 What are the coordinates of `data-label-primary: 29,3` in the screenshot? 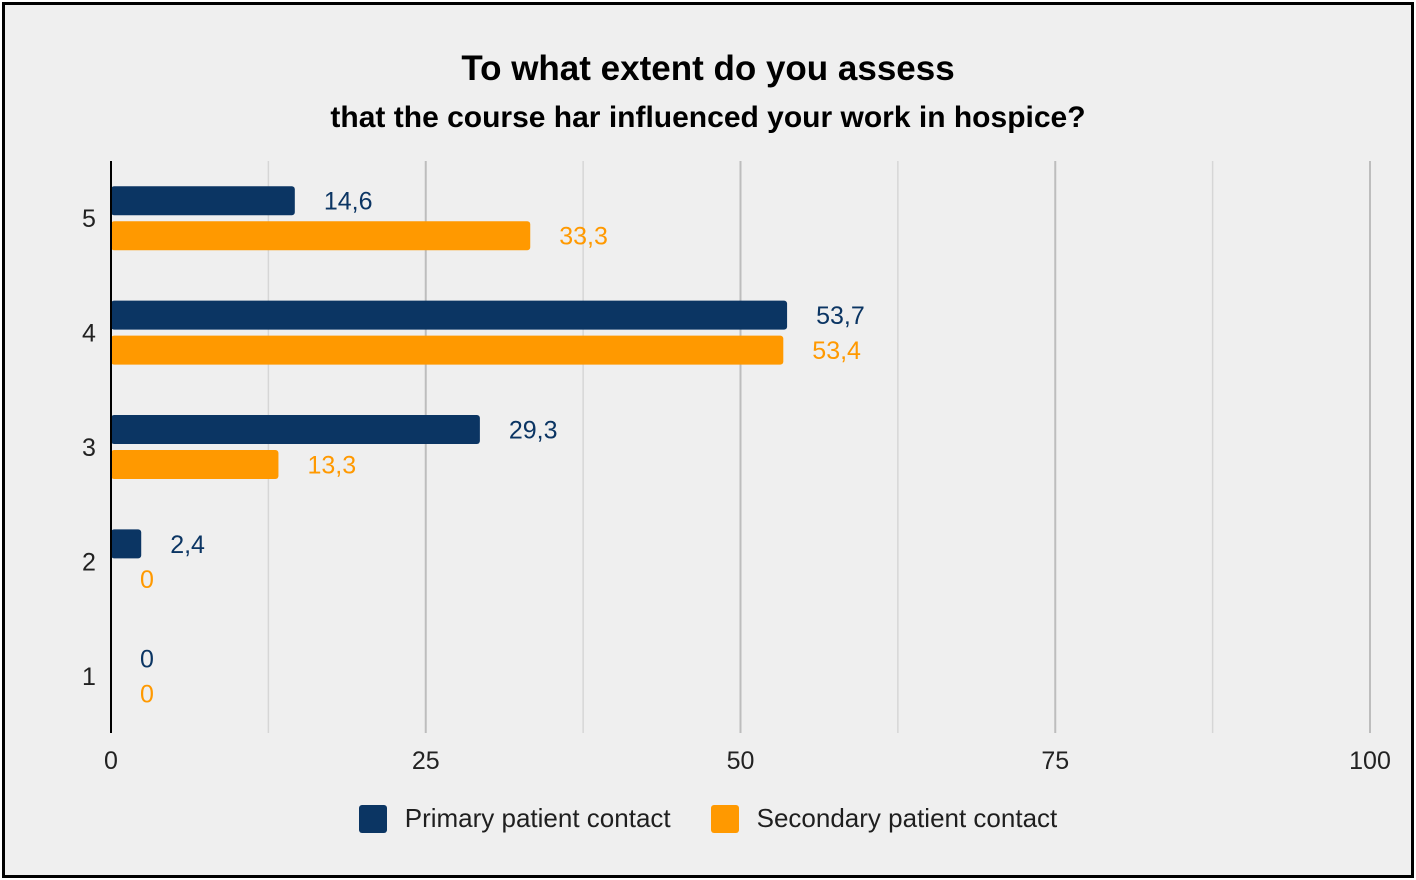 It's located at (533, 431).